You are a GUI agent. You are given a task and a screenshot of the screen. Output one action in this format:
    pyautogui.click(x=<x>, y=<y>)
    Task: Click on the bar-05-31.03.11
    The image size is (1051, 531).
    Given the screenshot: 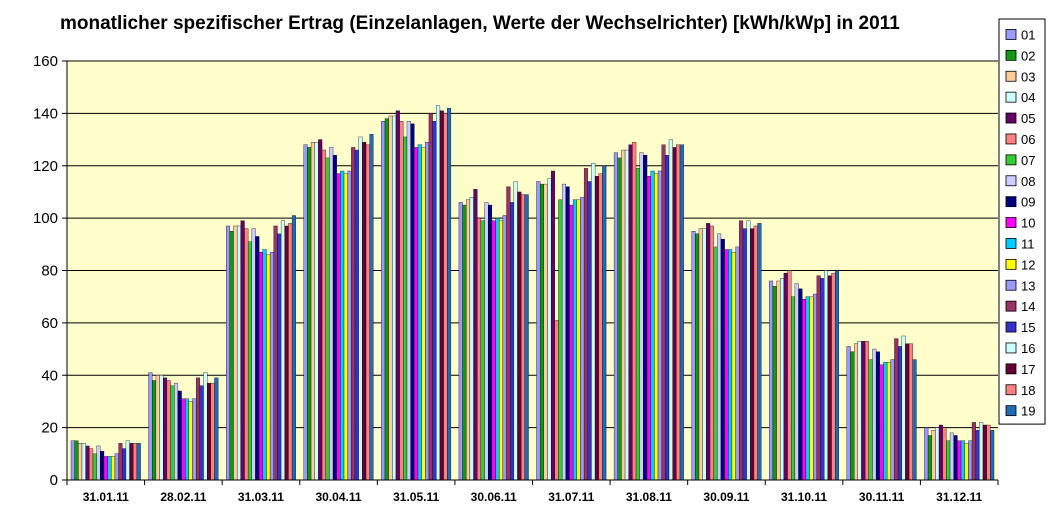 What is the action you would take?
    pyautogui.click(x=242, y=350)
    